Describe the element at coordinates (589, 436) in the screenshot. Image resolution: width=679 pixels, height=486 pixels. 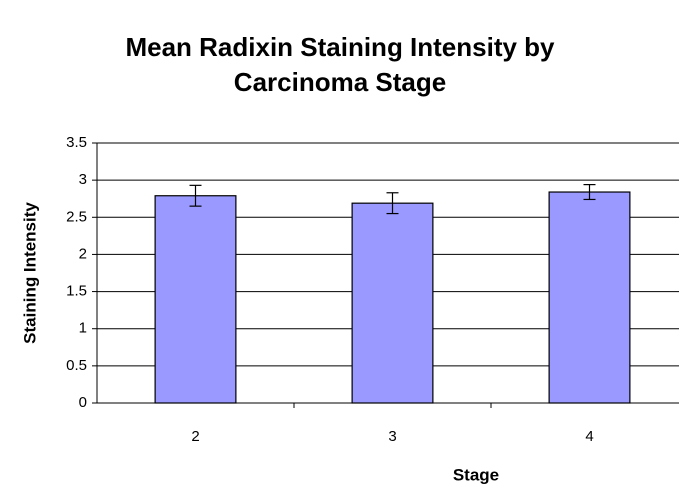
I see `x-tick-label: 4` at that location.